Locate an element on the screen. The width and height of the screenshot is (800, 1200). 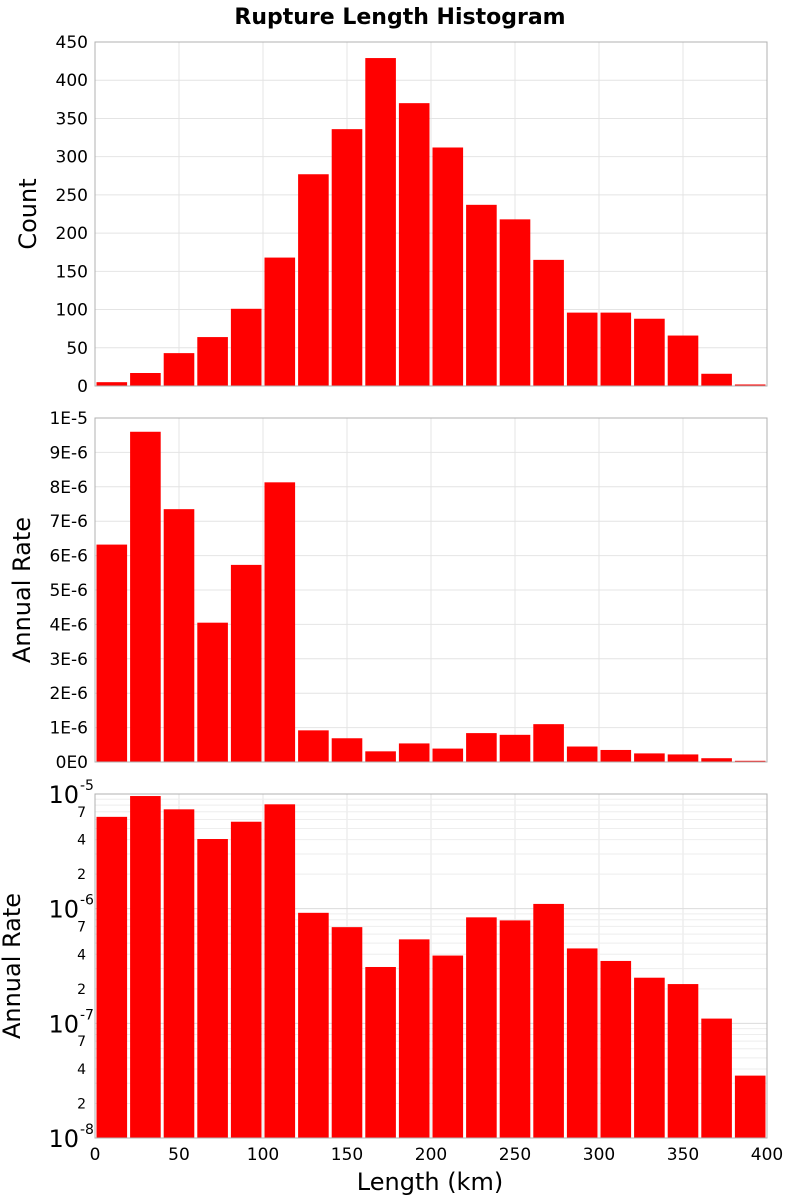
y-tick-exponent: -5 is located at coordinates (87, 786).